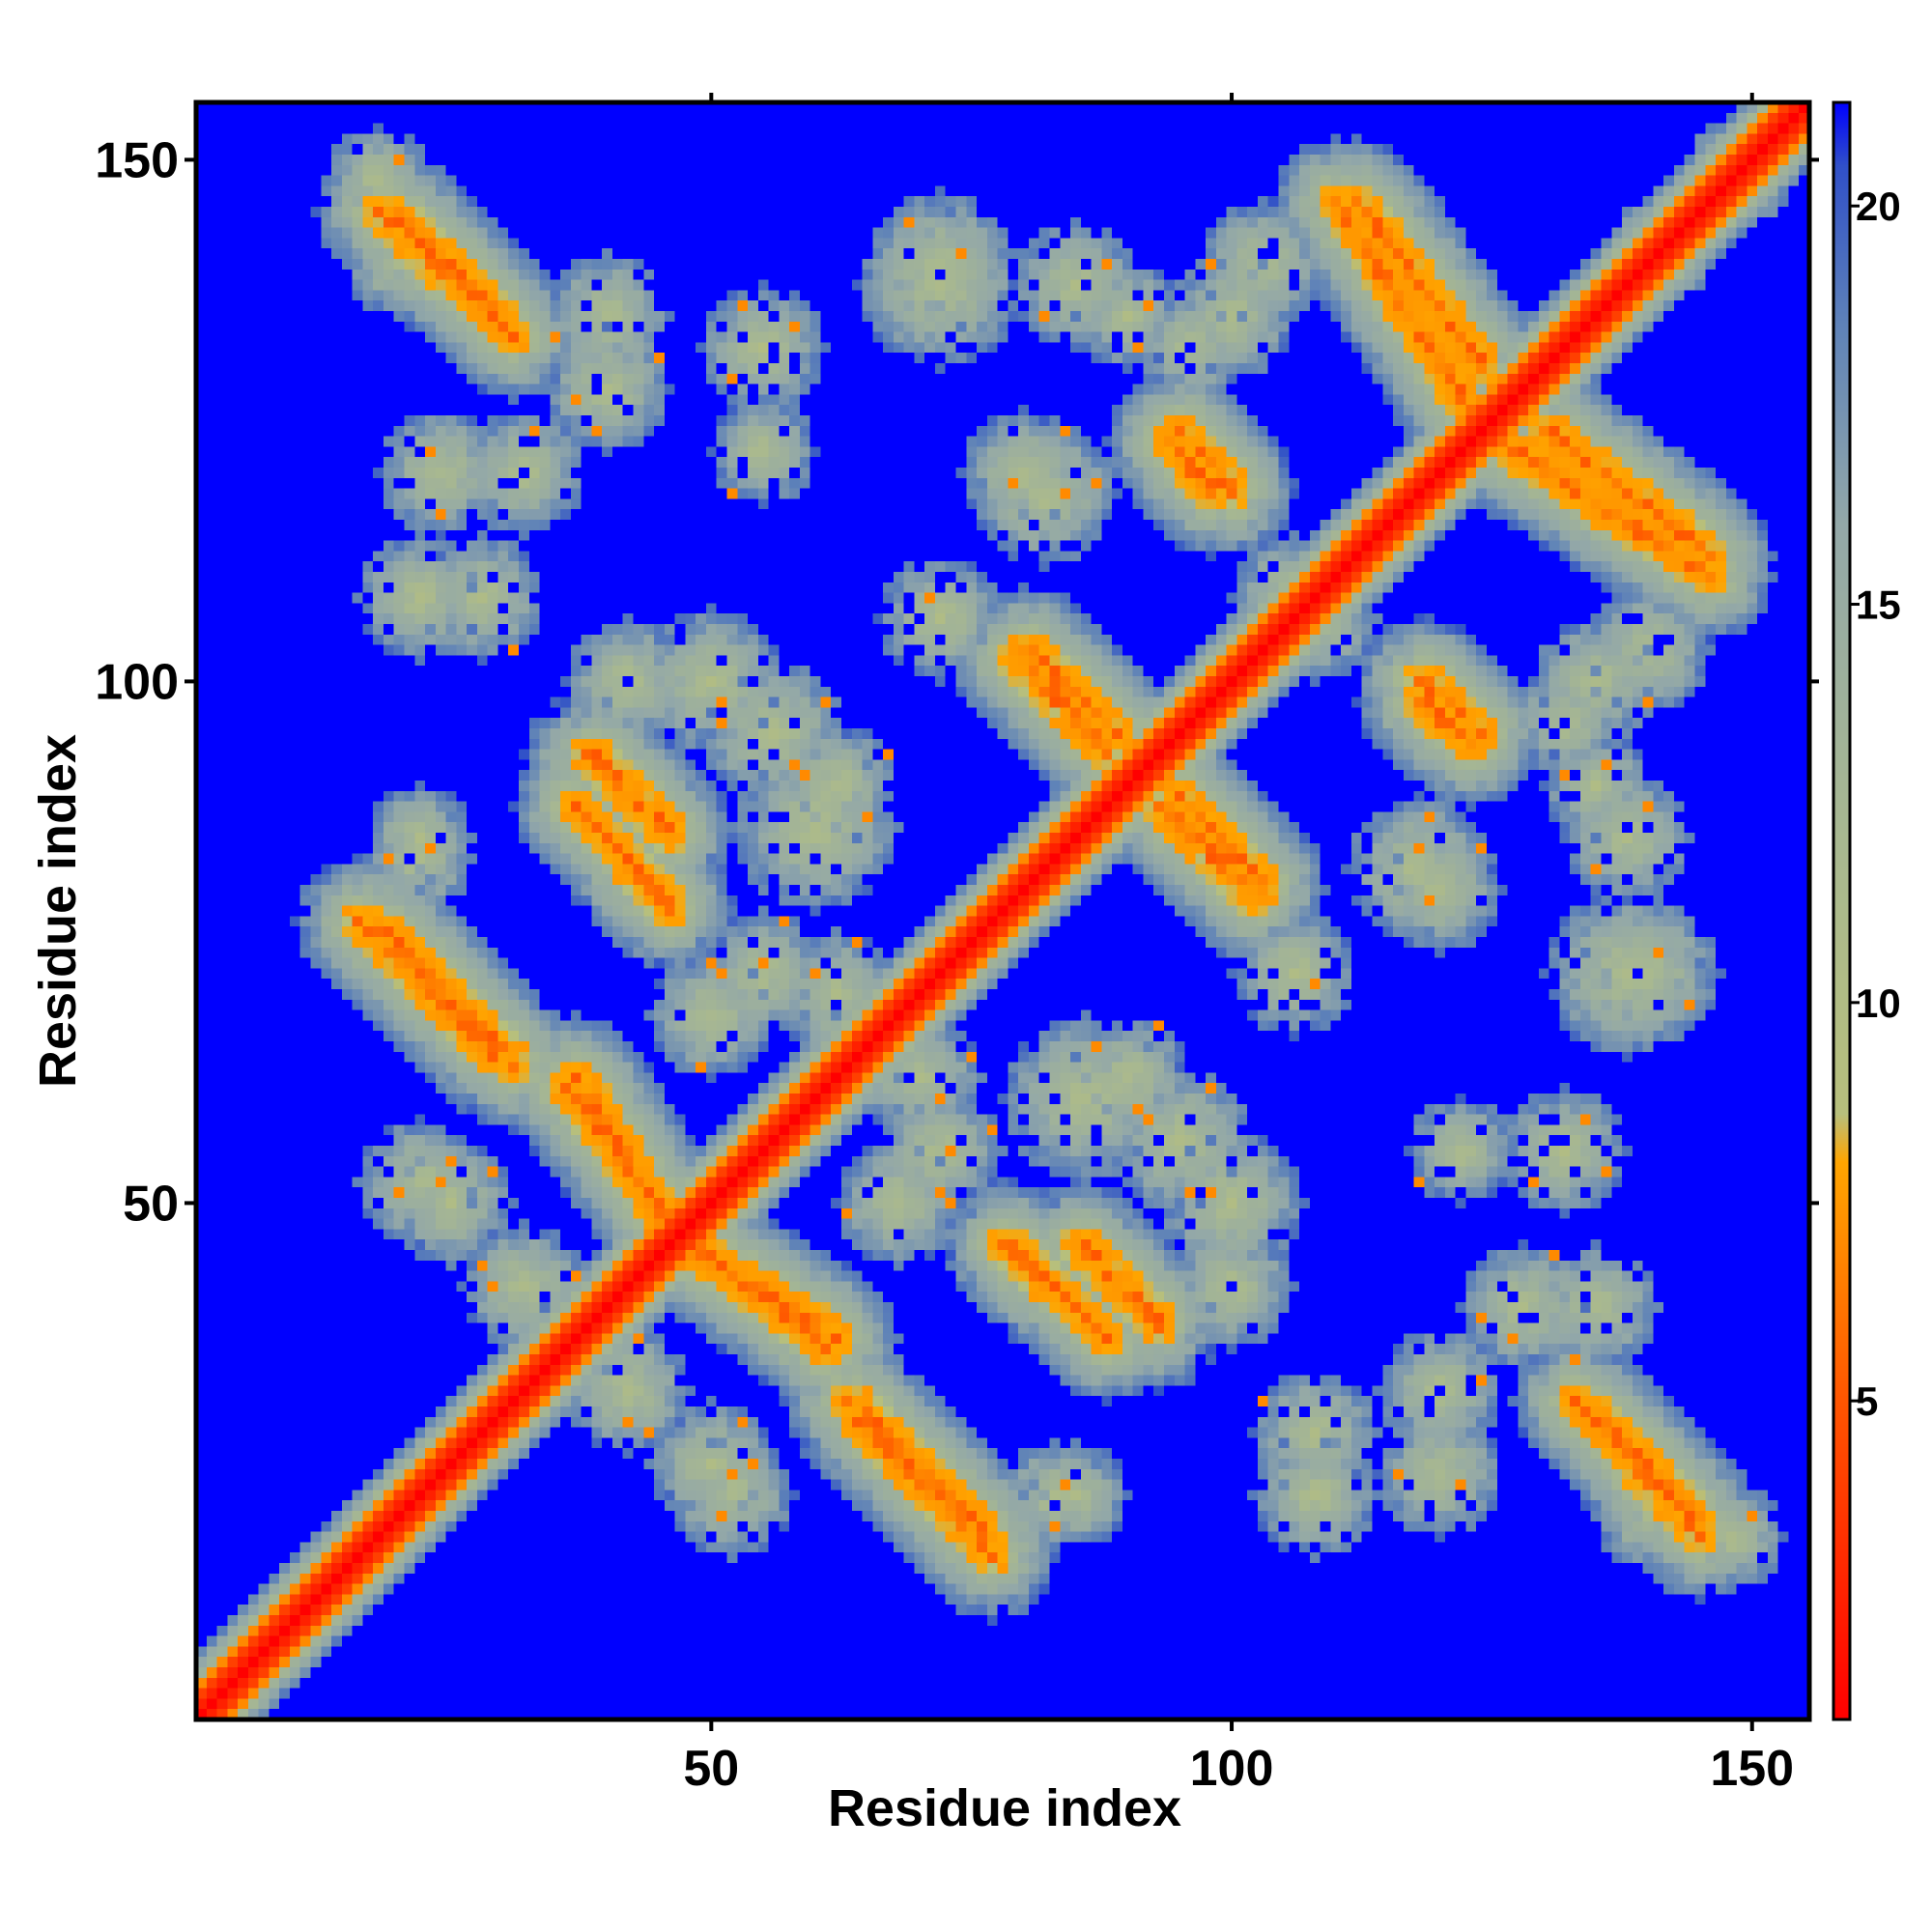 This screenshot has width=1932, height=1932. I want to click on colorbar-ticks: 5 10 15 20, so click(1875, 804).